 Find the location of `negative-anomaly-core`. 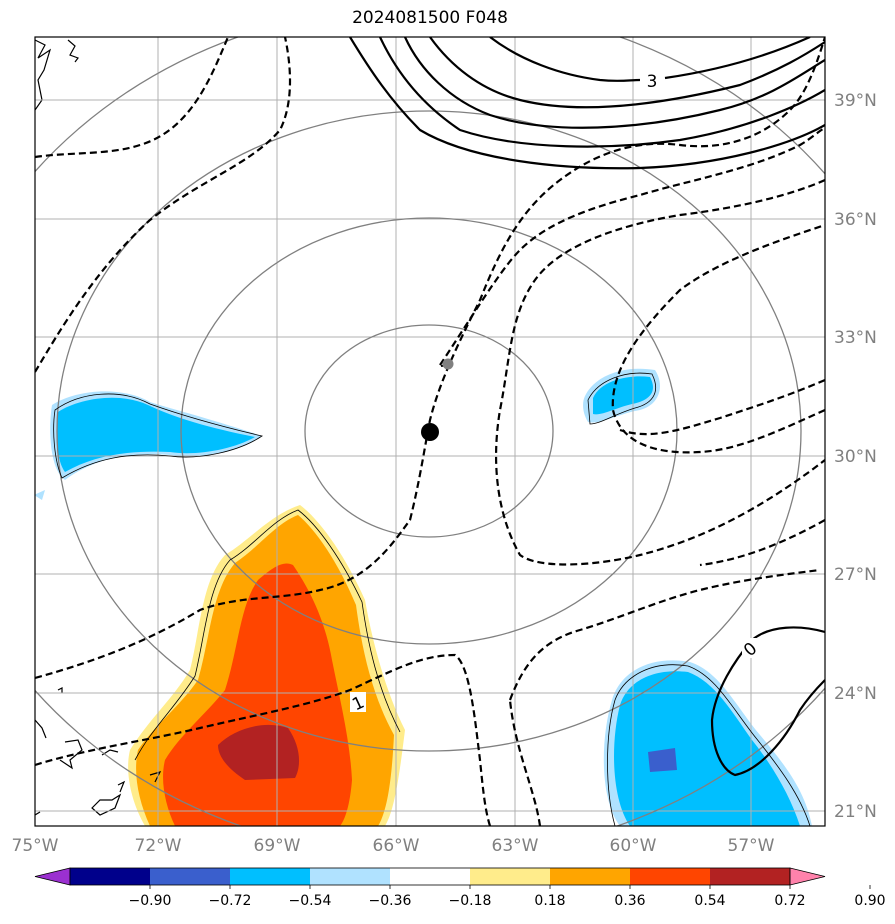

negative-anomaly-core is located at coordinates (662, 760).